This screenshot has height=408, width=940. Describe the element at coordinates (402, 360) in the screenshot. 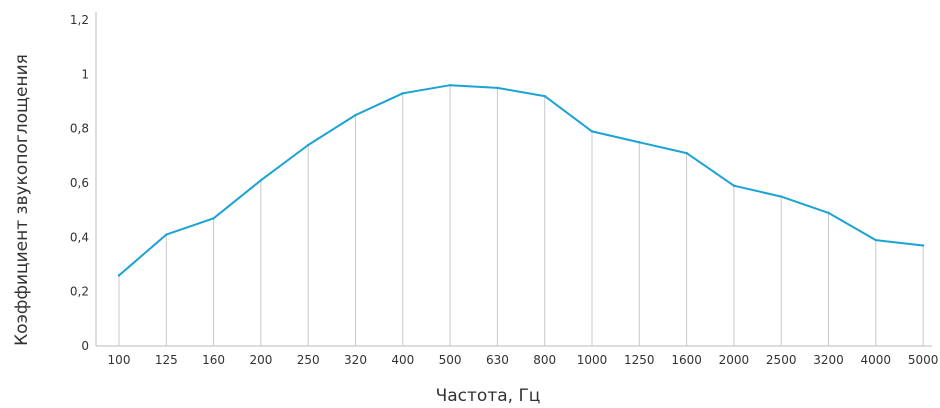

I see `x-tick-label: 400` at that location.